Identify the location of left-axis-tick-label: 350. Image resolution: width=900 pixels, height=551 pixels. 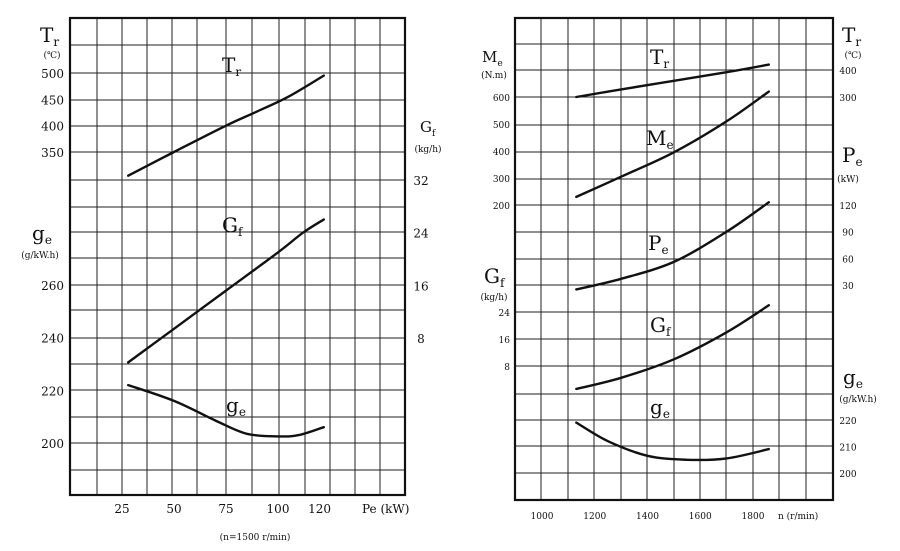
(52, 153).